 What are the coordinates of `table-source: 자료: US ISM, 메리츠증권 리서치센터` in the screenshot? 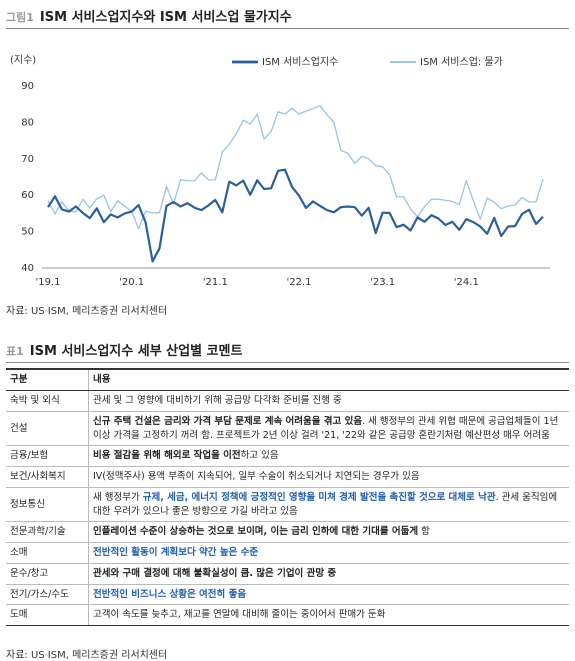 It's located at (87, 655).